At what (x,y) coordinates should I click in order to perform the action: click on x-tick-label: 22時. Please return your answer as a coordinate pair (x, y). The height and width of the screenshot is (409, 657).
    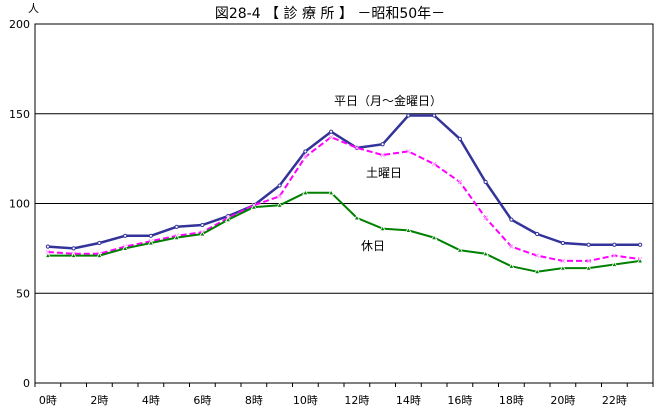
    Looking at the image, I should click on (614, 400).